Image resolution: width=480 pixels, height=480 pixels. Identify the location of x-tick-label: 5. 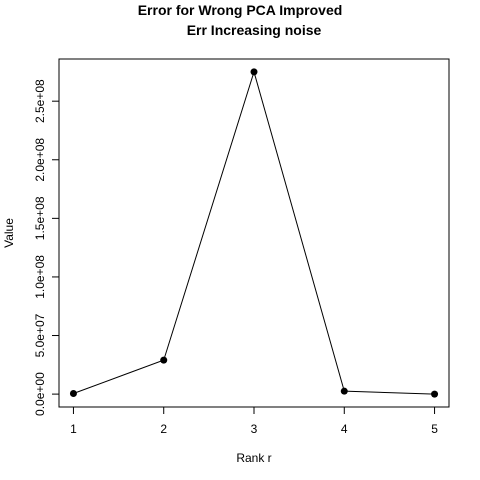
(434, 429).